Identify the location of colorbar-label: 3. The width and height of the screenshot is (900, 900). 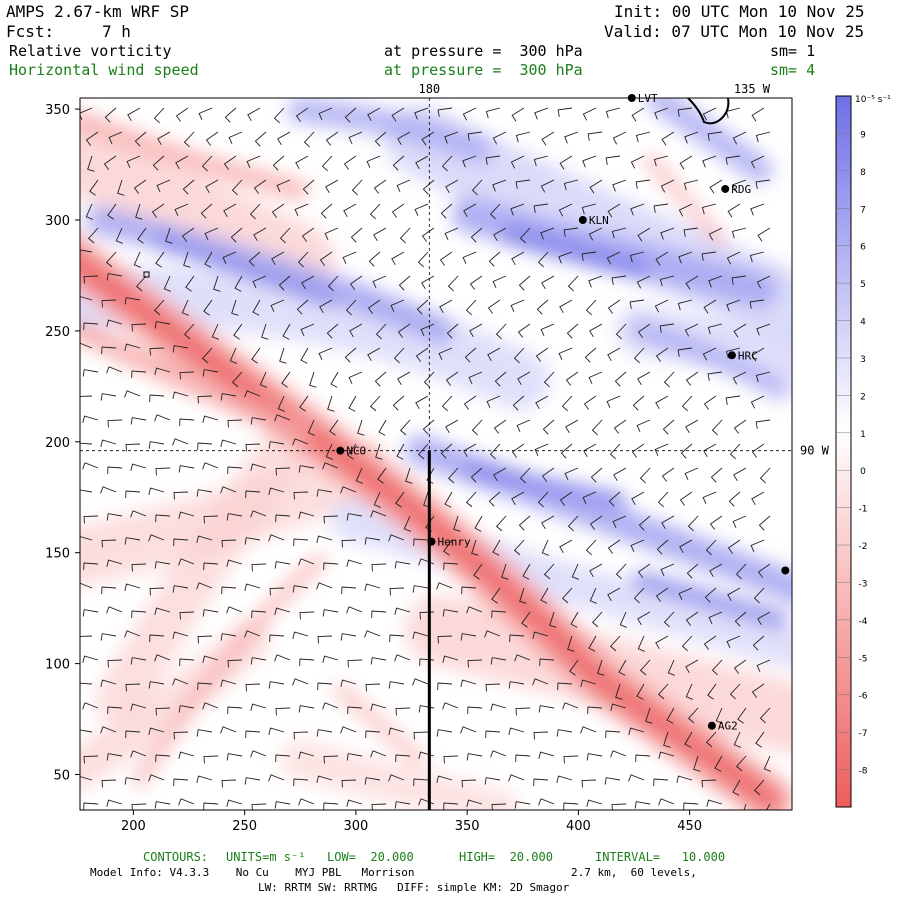
(863, 360).